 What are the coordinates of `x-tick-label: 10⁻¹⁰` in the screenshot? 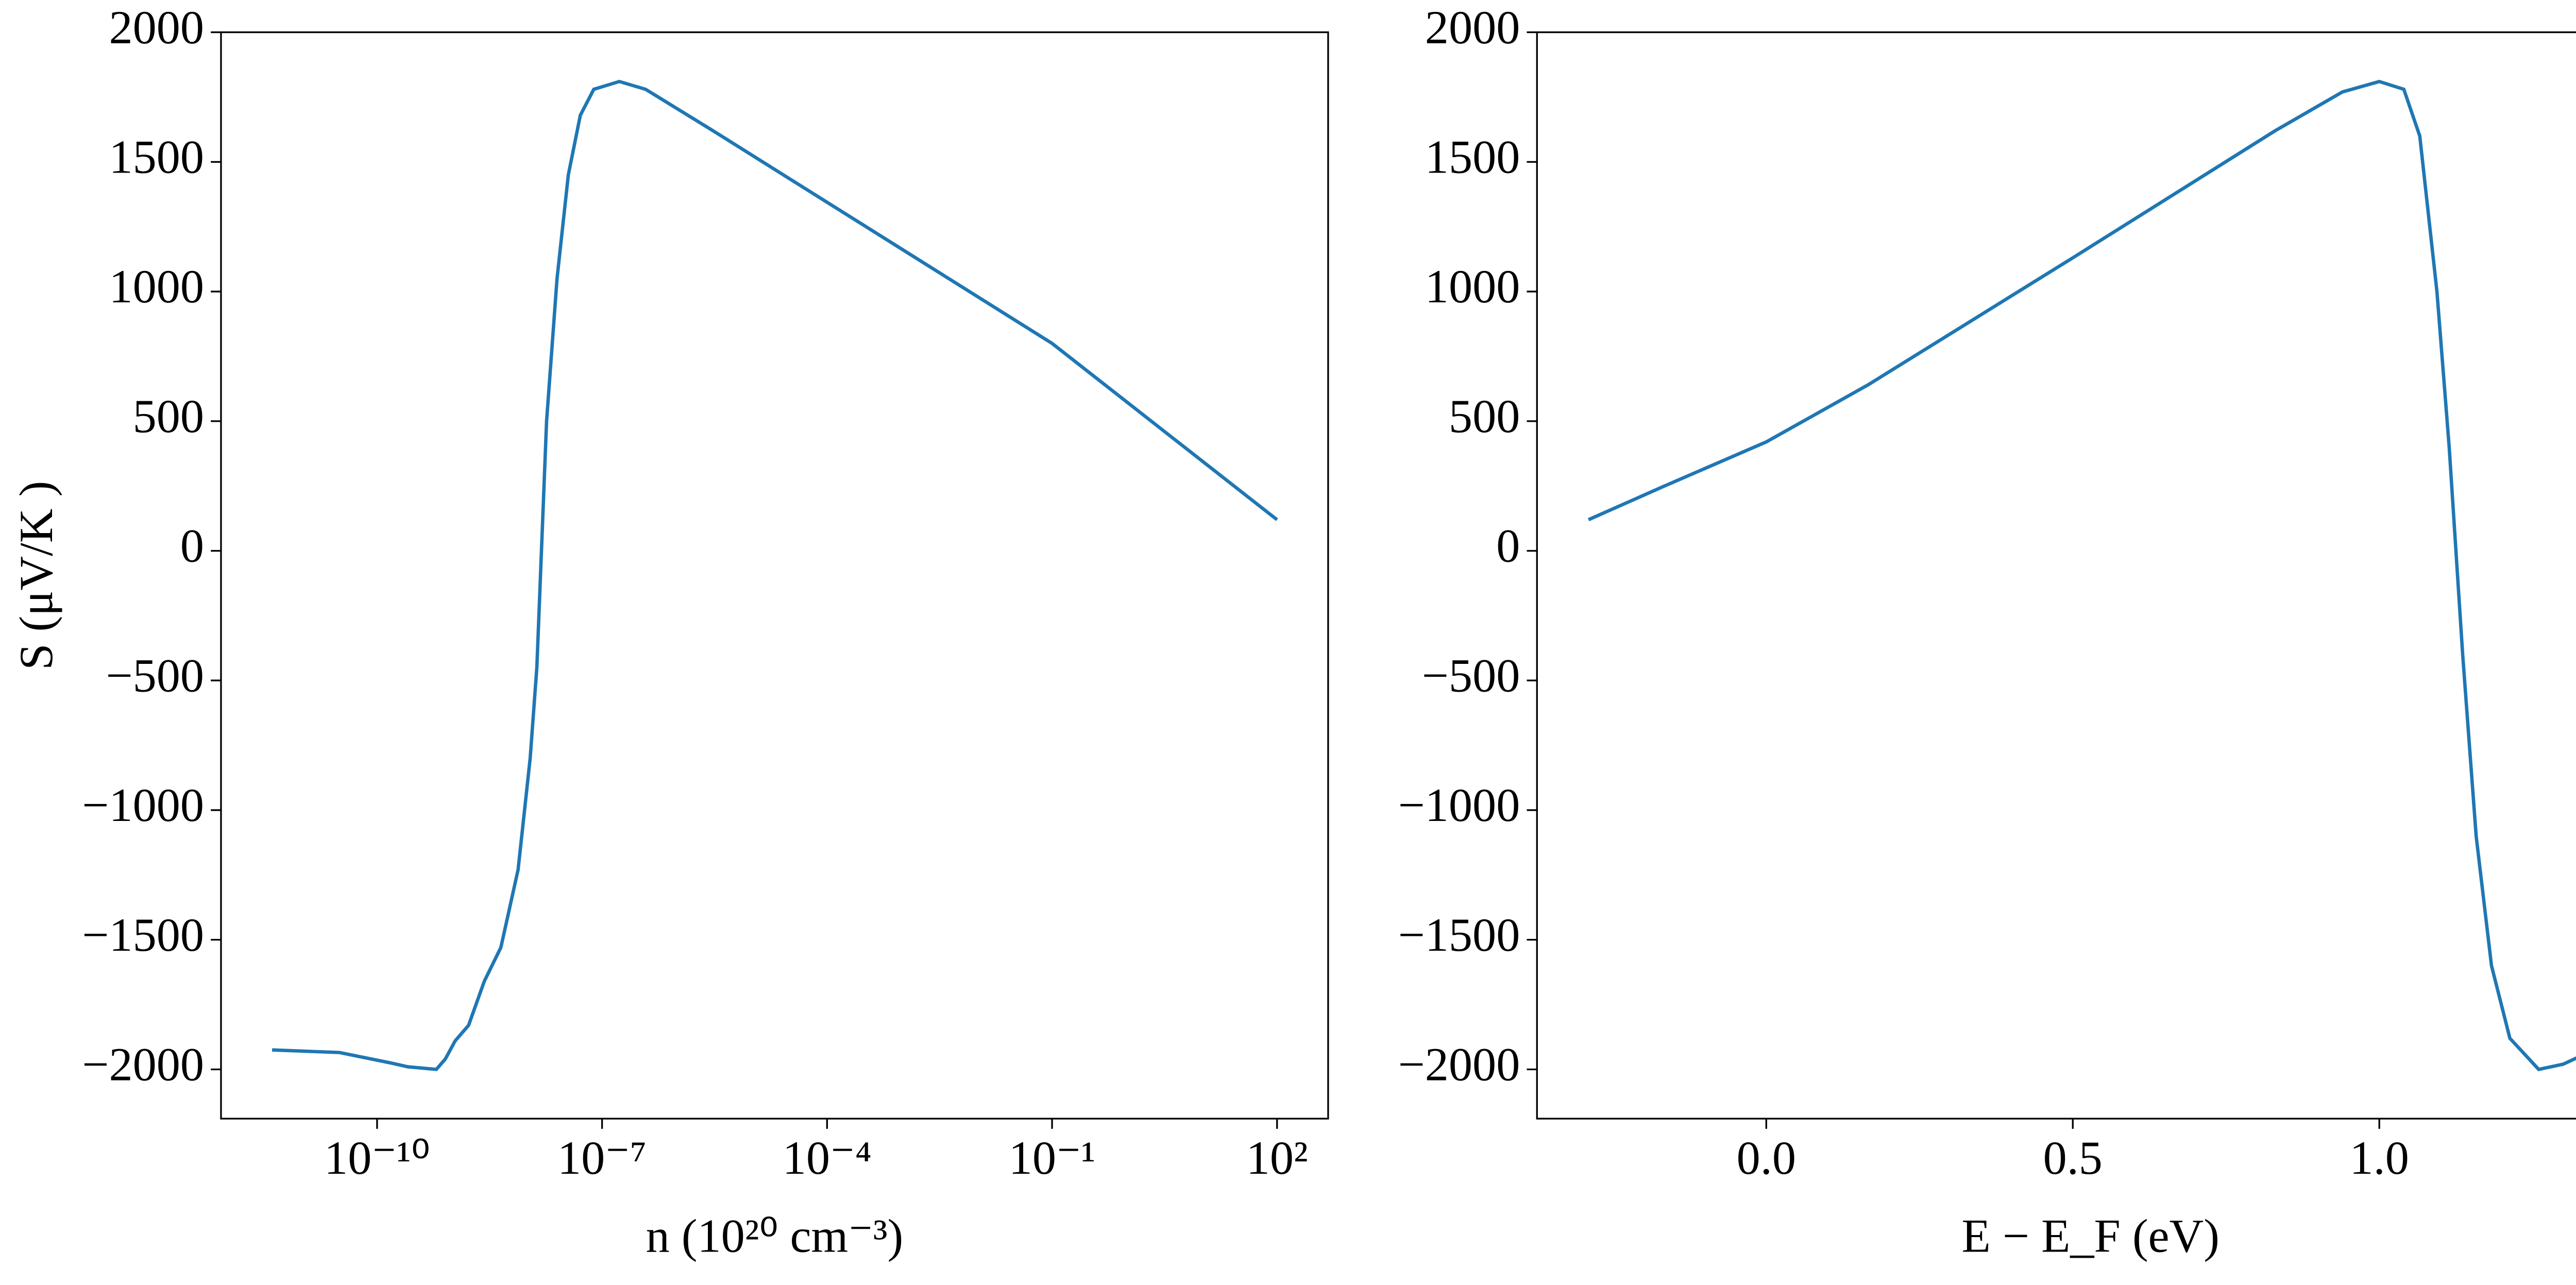 It's located at (377, 1158).